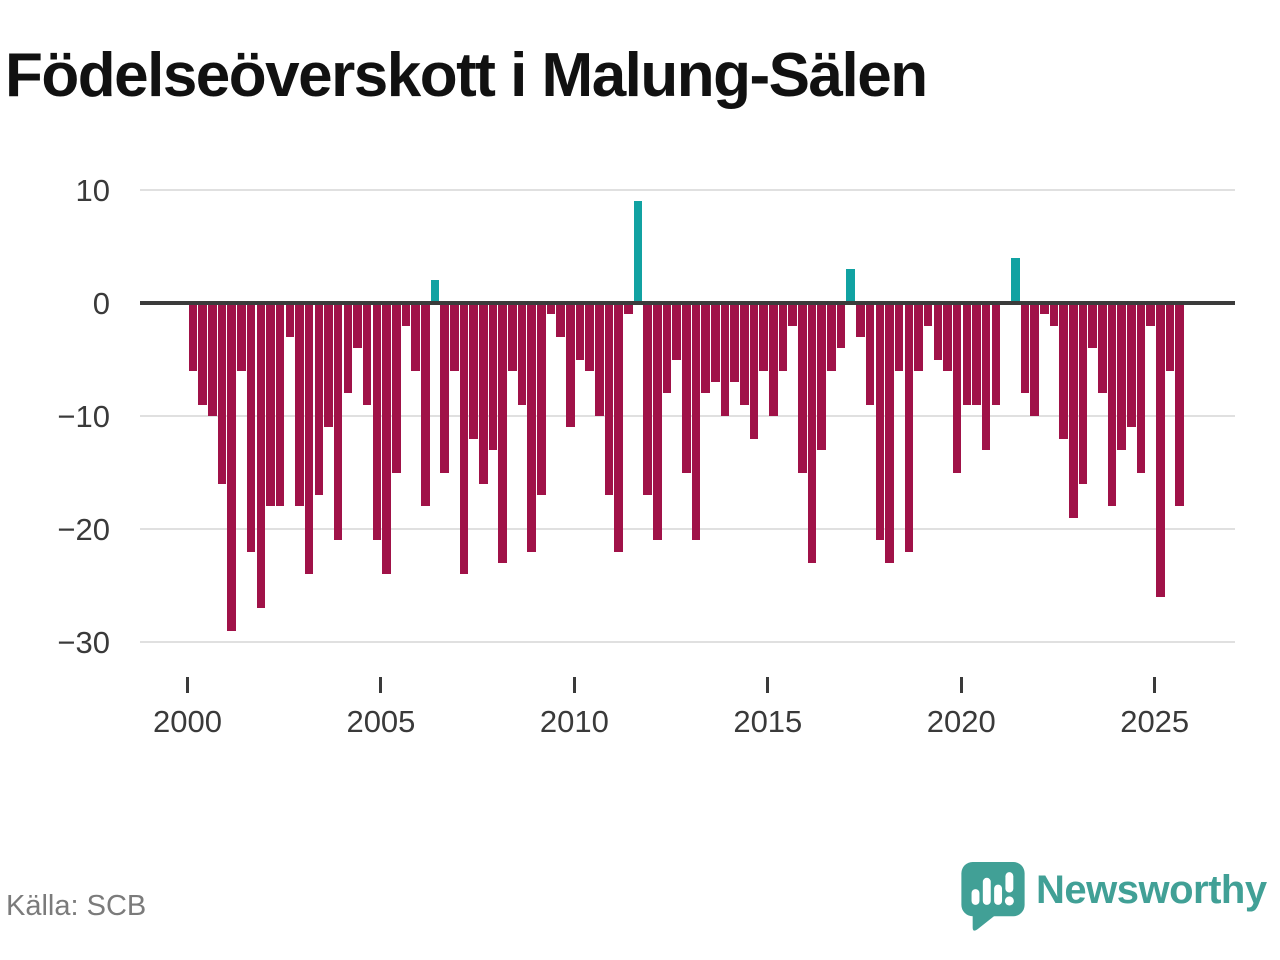 The image size is (1280, 960). Describe the element at coordinates (280, 405) in the screenshot. I see `bar-2002-Q2` at that location.